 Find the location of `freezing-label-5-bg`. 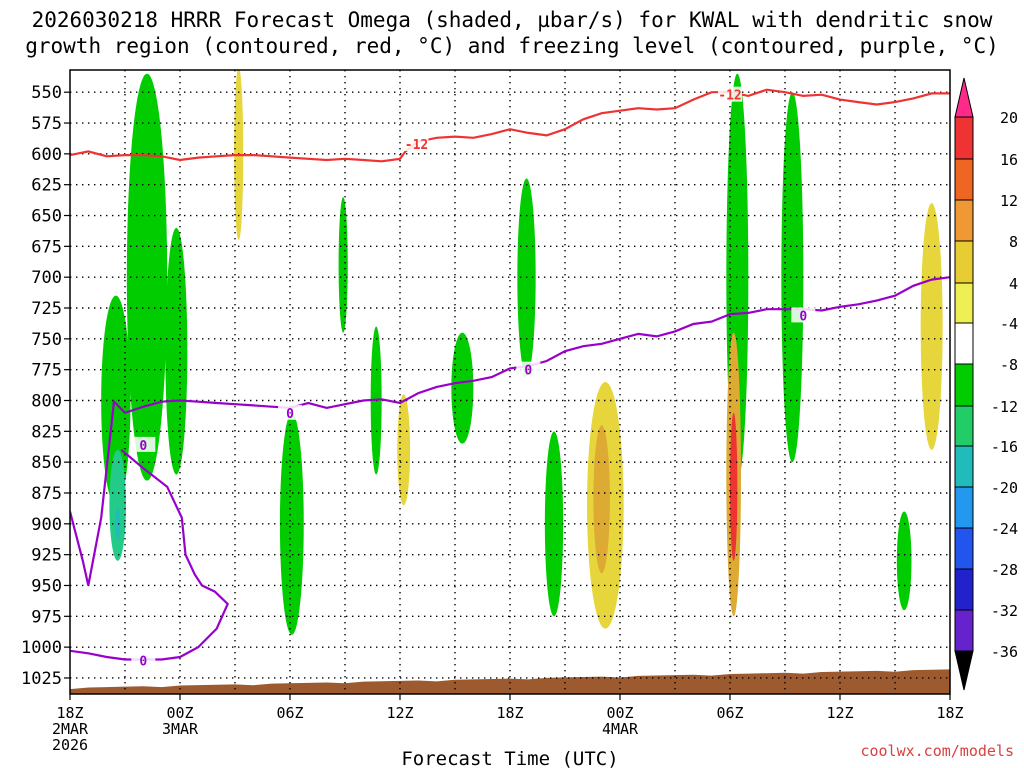

freezing-label-5-bg is located at coordinates (143, 660).